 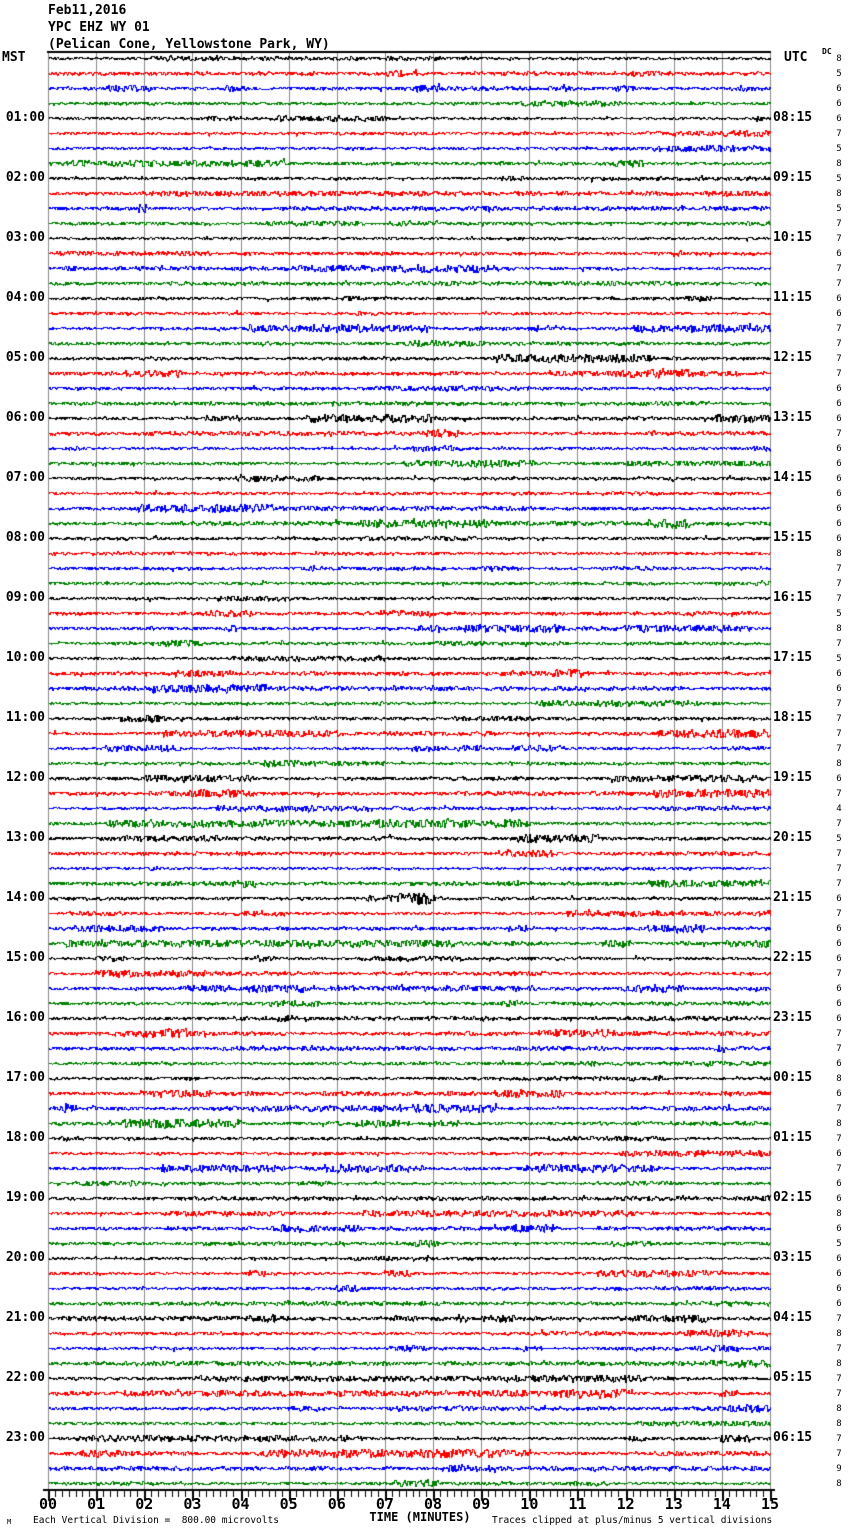 What do you see at coordinates (25, 117) in the screenshot?
I see `mst-hour-label: 01:00` at bounding box center [25, 117].